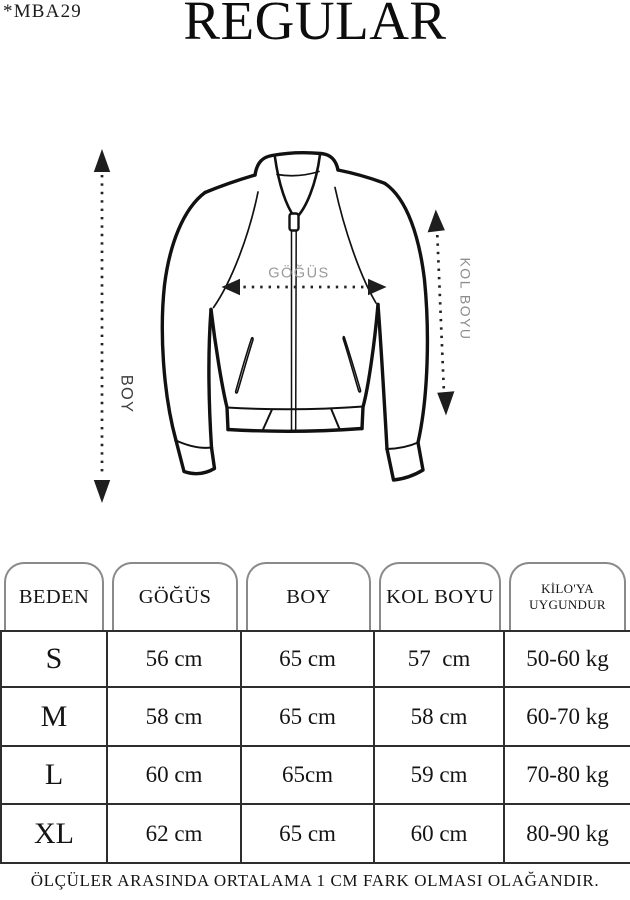 This screenshot has height=900, width=630. I want to click on sleeve-label: KOL BOYU, so click(466, 298).